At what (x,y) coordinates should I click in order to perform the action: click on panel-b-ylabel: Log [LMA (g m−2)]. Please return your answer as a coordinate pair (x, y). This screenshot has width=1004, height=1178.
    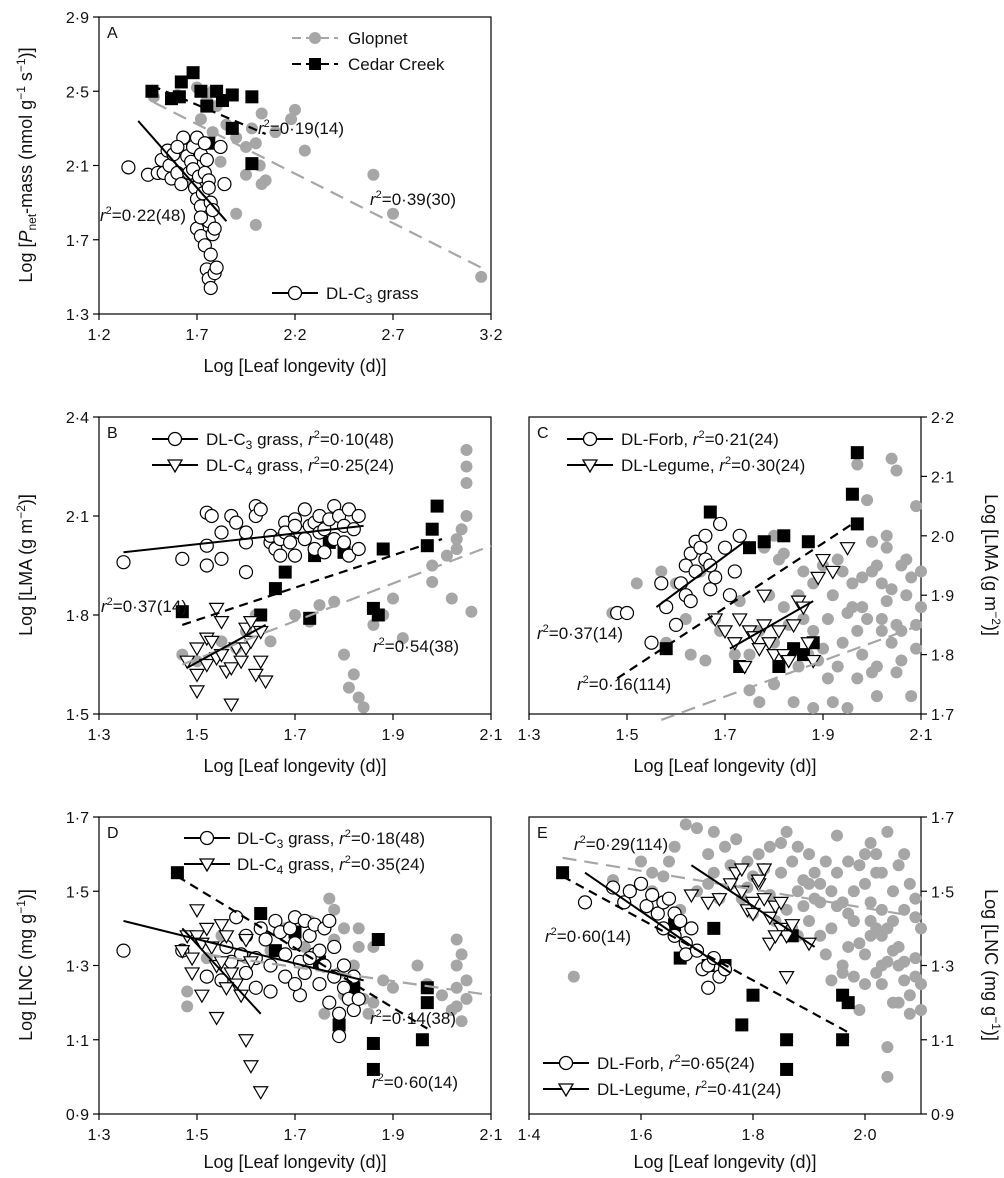
    Looking at the image, I should click on (25, 565).